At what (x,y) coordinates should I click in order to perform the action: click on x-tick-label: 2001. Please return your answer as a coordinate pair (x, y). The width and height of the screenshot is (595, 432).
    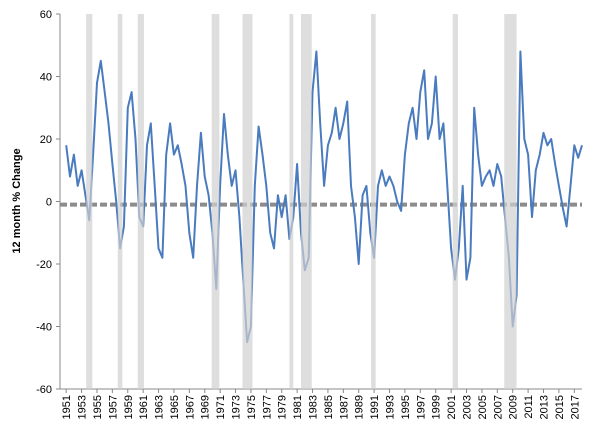
    Looking at the image, I should click on (452, 407).